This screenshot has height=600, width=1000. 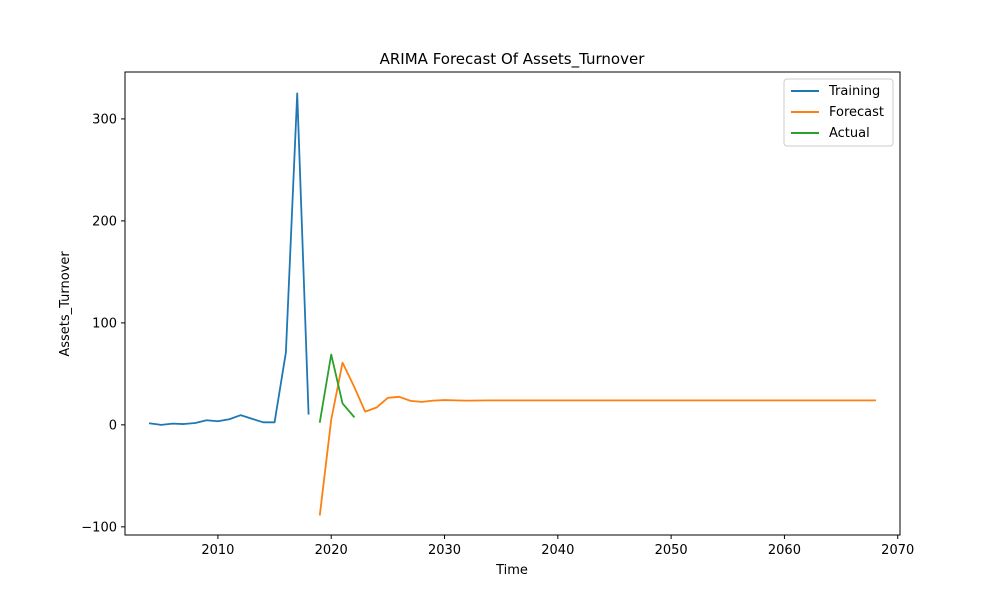 I want to click on x-tick-label: 2010, so click(x=217, y=550).